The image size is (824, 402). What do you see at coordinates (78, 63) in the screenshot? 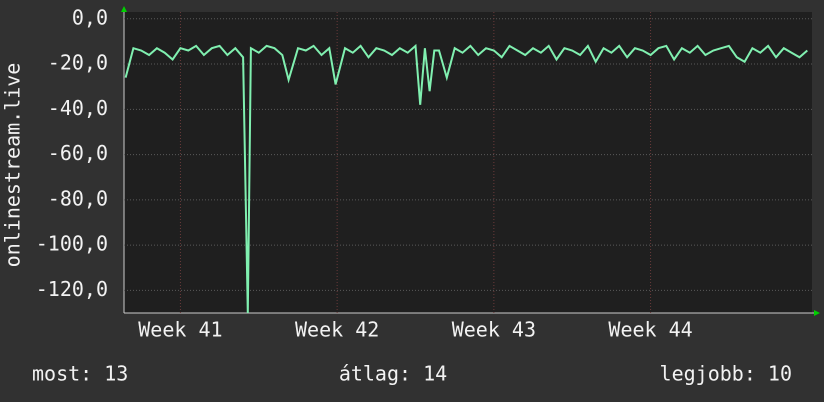
I see `y-tick-label: -20,0` at bounding box center [78, 63].